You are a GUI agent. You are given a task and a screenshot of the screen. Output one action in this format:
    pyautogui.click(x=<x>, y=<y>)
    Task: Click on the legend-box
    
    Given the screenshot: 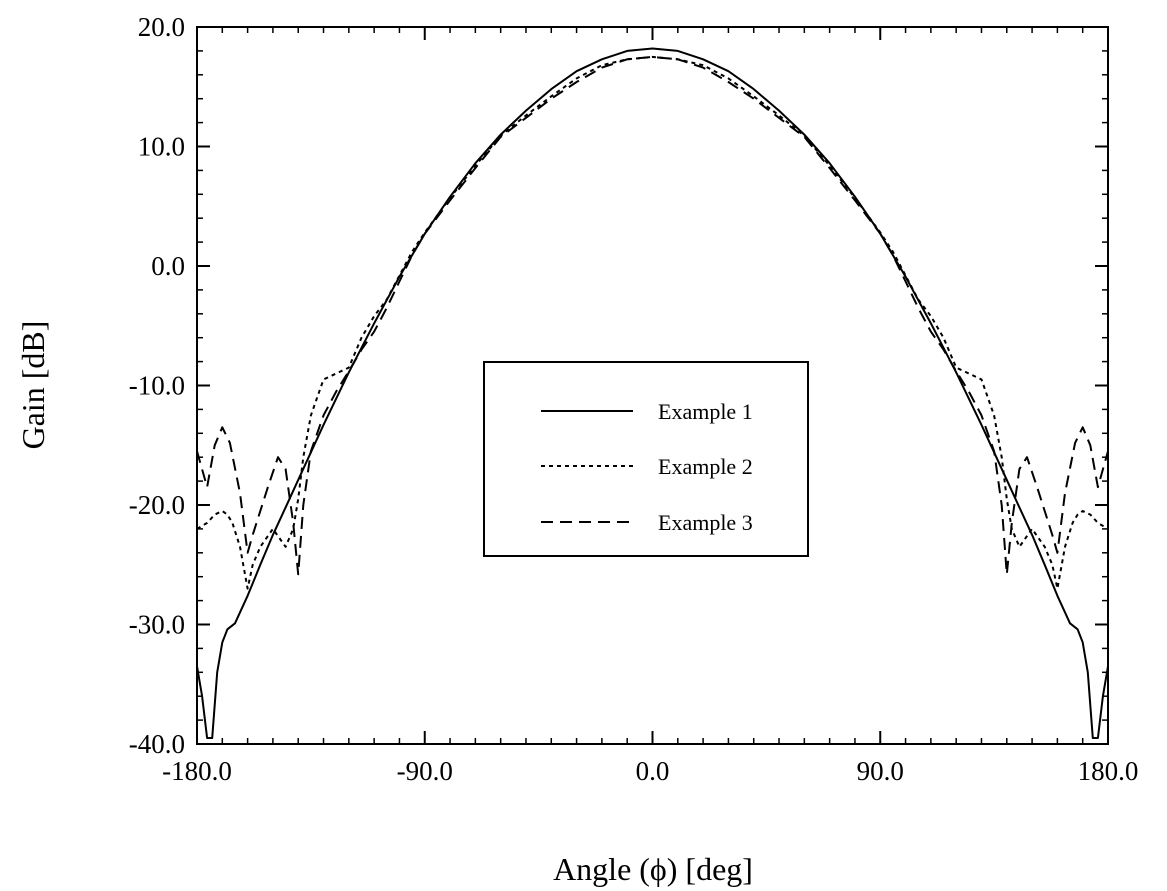 What is the action you would take?
    pyautogui.click(x=646, y=459)
    